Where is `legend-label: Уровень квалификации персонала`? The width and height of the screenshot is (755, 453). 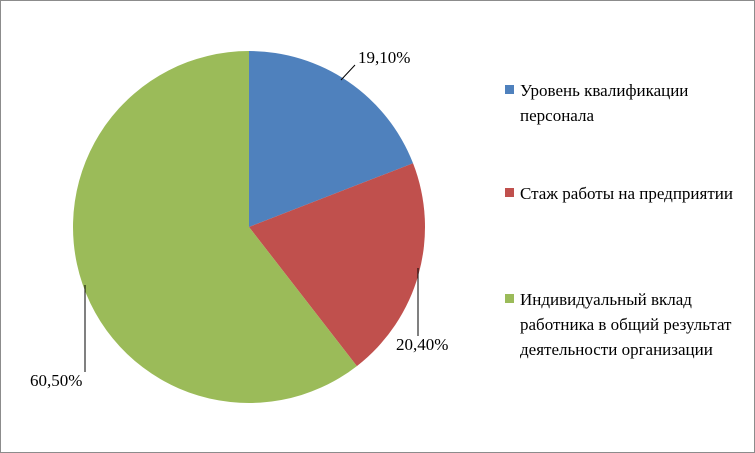
legend-label: Уровень квалификации персонала is located at coordinates (604, 103).